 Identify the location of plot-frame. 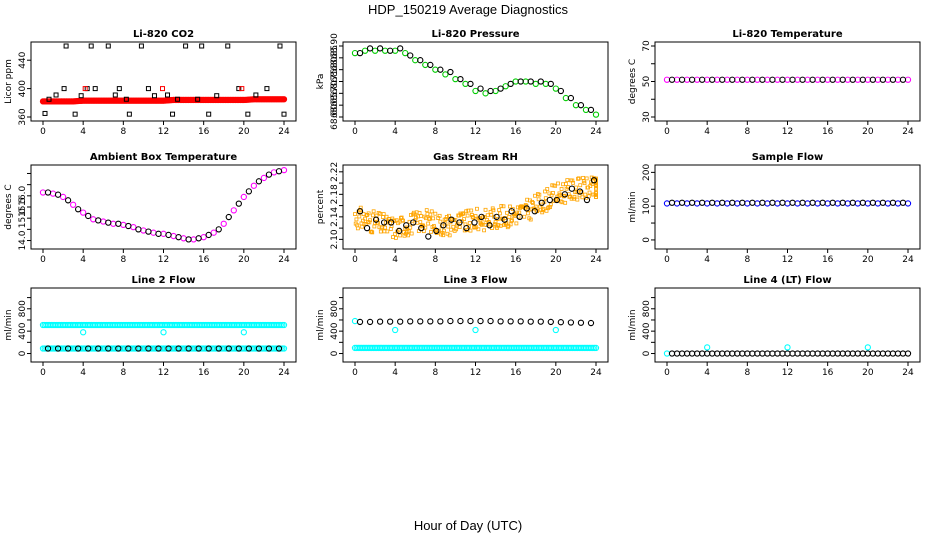
(787, 207).